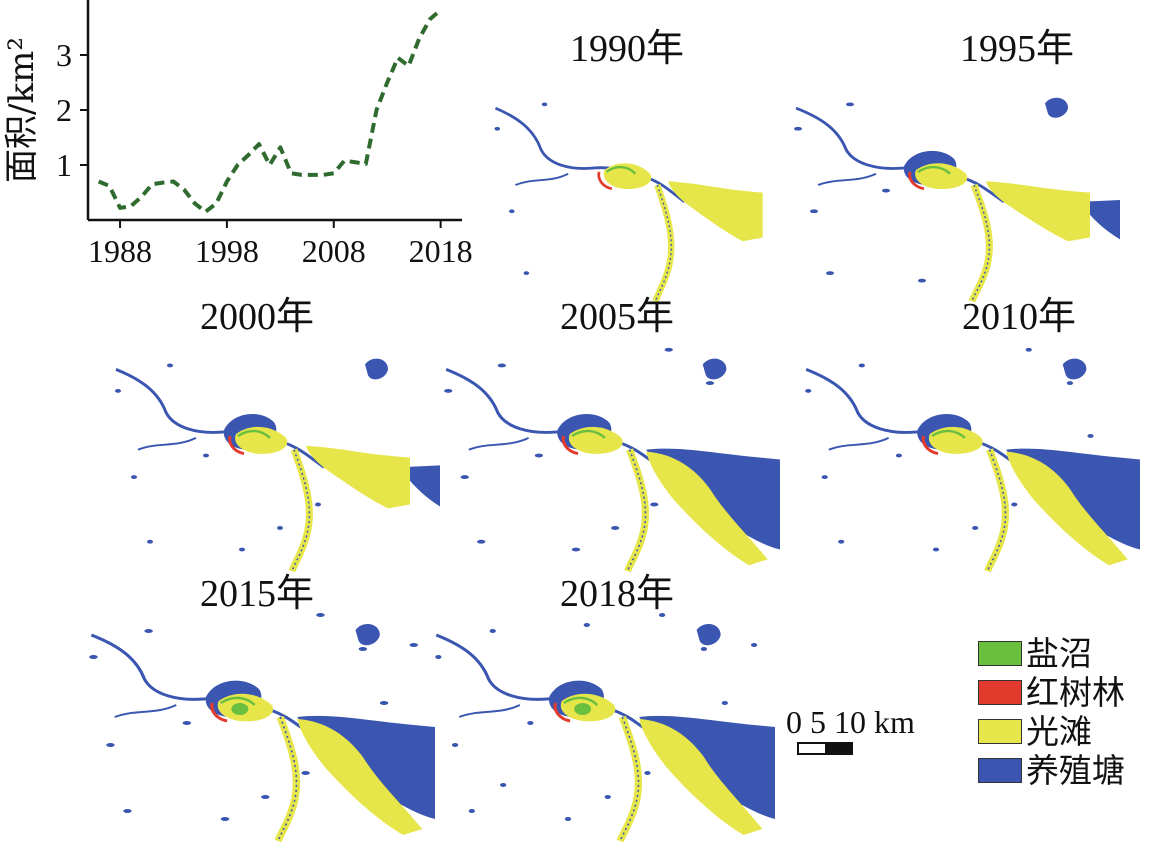 The height and width of the screenshot is (849, 1151). What do you see at coordinates (1075, 692) in the screenshot?
I see `legend-label-mangrove: 红树林` at bounding box center [1075, 692].